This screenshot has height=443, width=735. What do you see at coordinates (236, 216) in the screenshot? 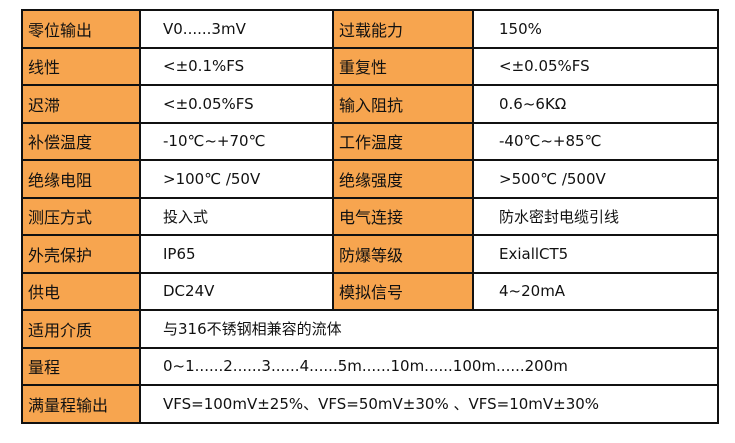
I see `spec-value: 投入式` at bounding box center [236, 216].